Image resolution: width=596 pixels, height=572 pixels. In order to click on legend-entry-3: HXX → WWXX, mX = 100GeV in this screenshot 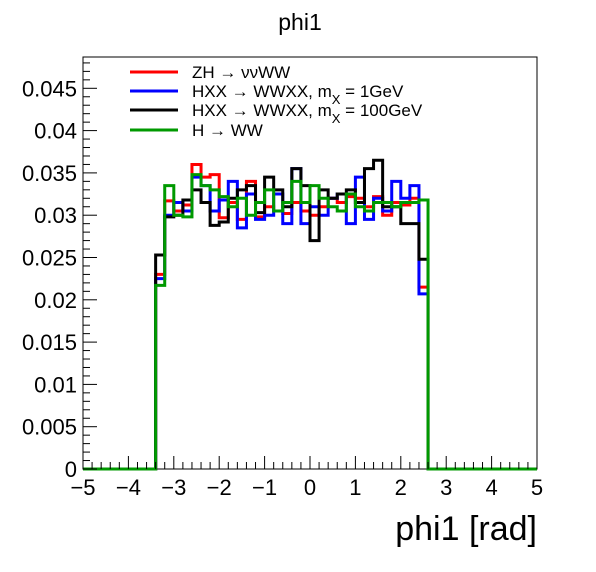, I will do `click(307, 113)`.